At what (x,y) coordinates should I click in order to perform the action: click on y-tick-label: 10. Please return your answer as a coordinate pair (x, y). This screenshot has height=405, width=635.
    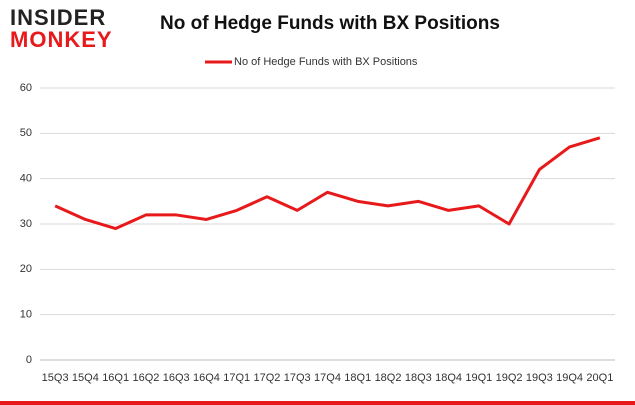
    Looking at the image, I should click on (26, 315).